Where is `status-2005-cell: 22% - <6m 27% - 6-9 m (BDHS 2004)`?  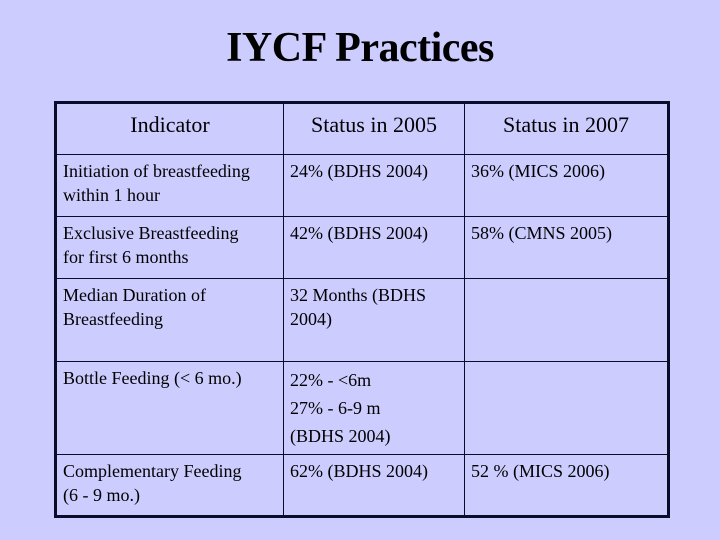 status-2005-cell: 22% - <6m 27% - 6-9 m (BDHS 2004) is located at coordinates (374, 408).